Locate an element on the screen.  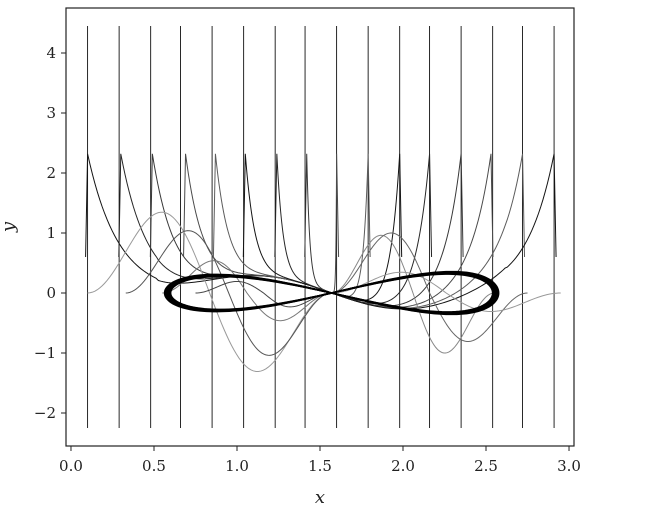
y-tick-label: 1 is located at coordinates (51, 233).